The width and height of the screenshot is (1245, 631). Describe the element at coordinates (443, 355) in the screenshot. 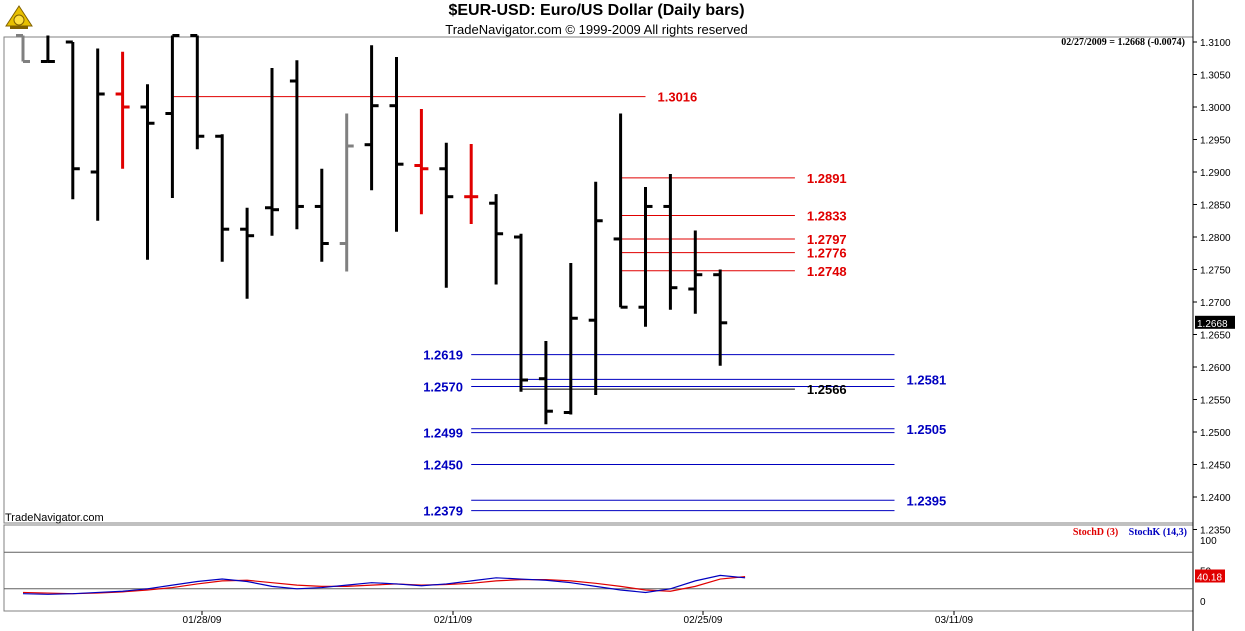

I see `level-label: 1.2619` at that location.